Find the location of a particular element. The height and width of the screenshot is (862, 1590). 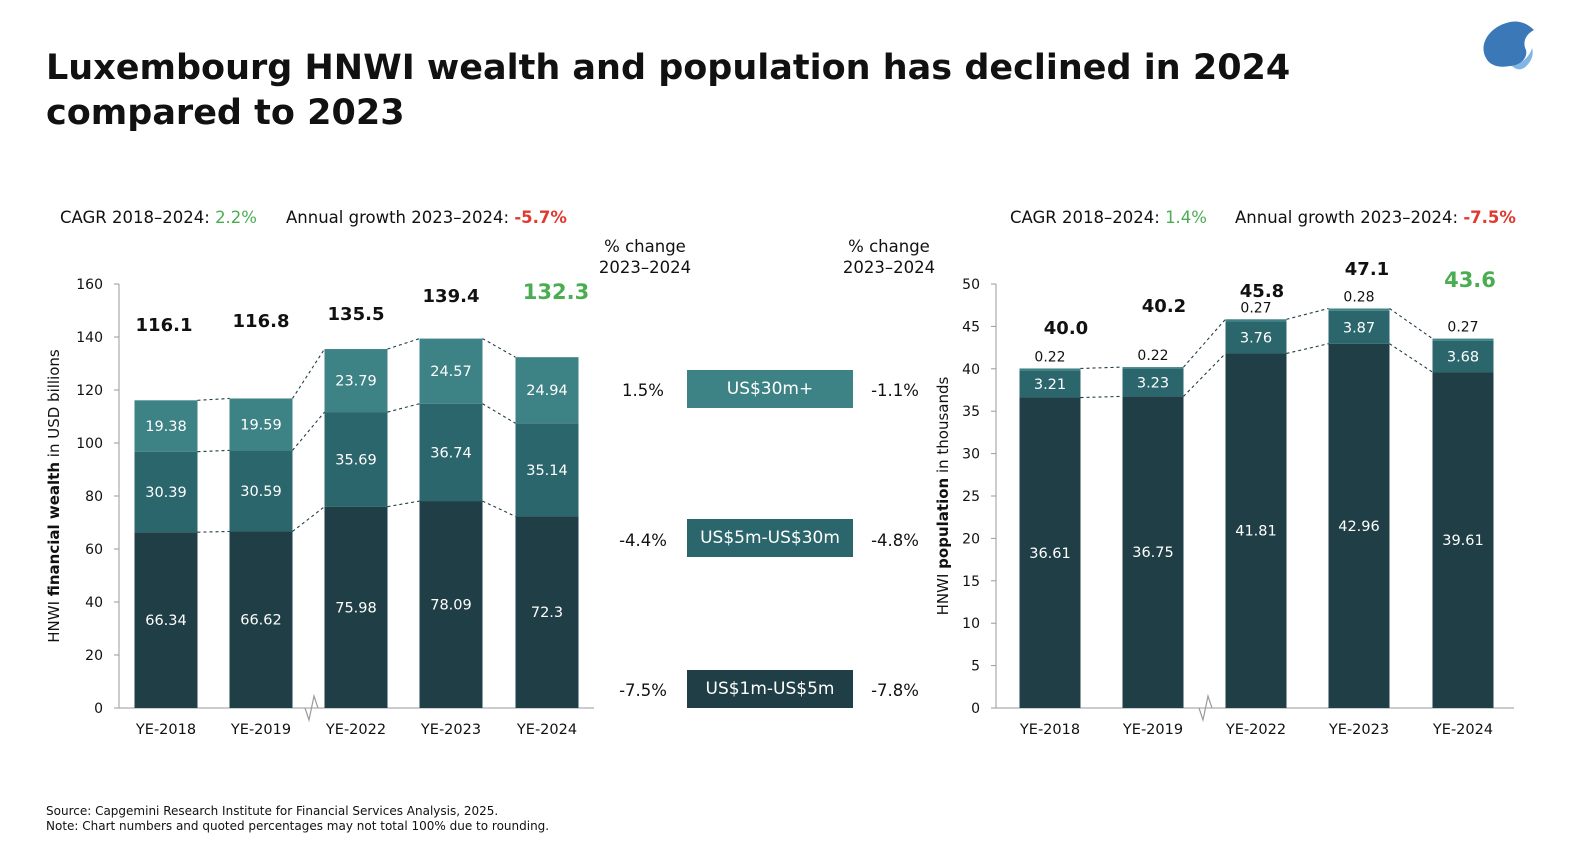

wealth-value-label: 66.34 is located at coordinates (166, 621).